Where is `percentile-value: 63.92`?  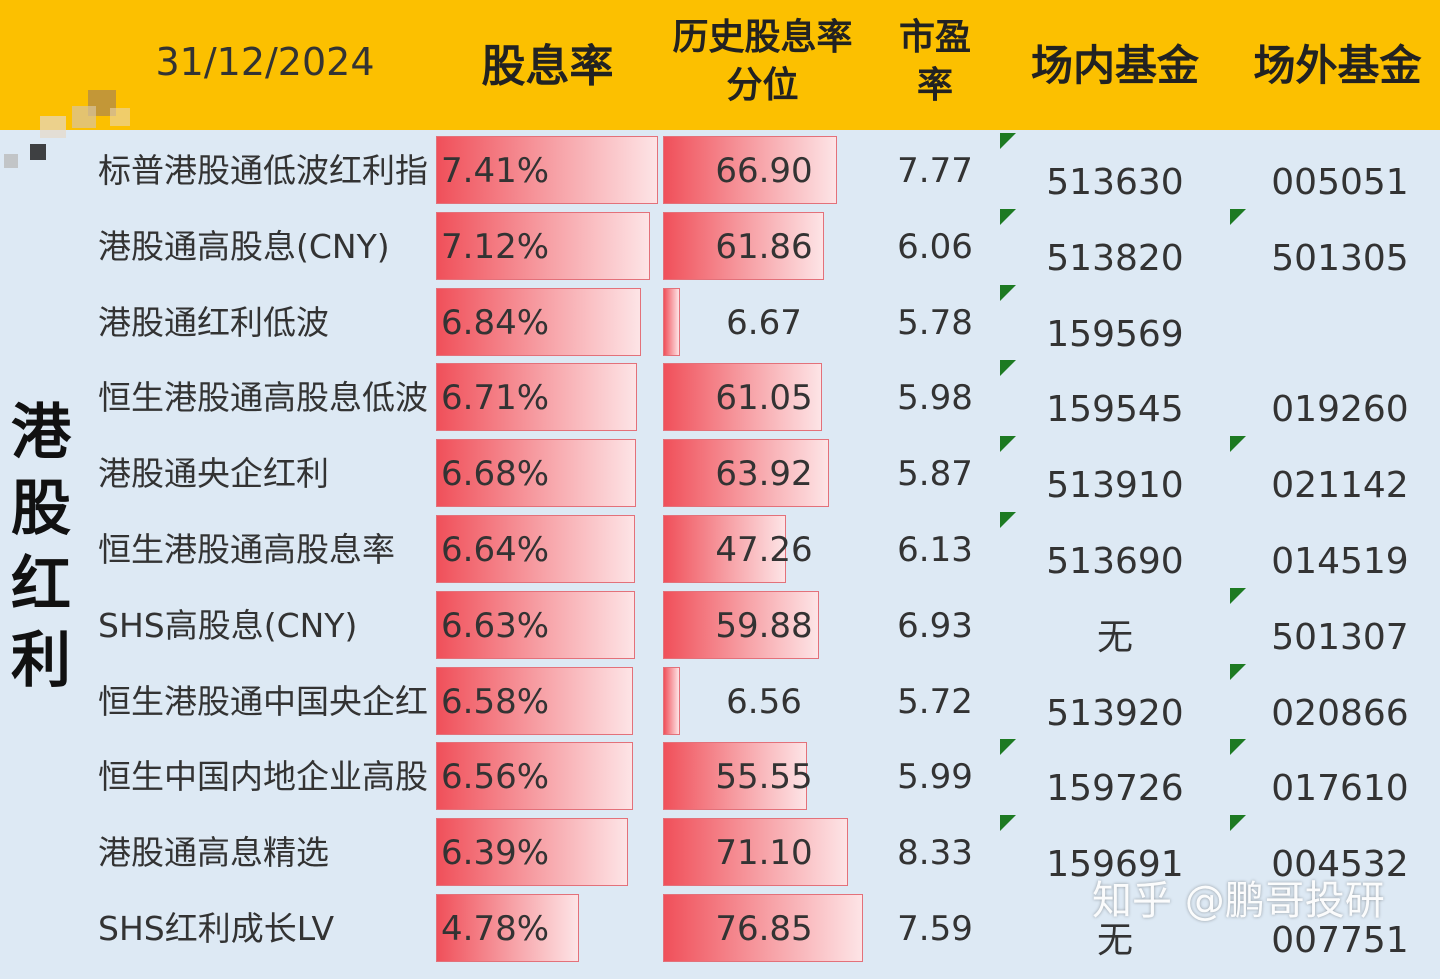 percentile-value: 63.92 is located at coordinates (764, 474).